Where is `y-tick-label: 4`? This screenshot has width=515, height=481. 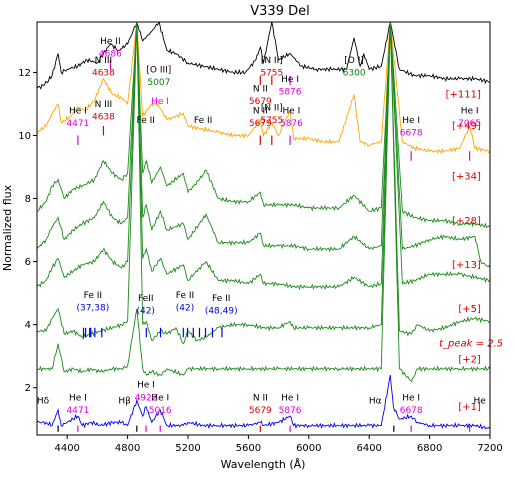
y-tick-label: 4 is located at coordinates (28, 325).